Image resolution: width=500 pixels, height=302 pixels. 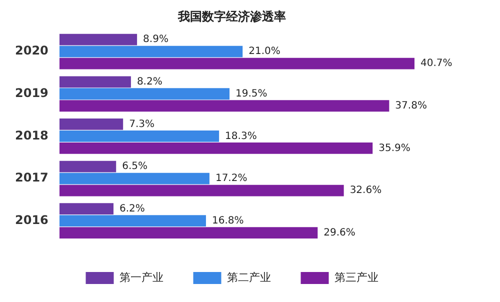 What do you see at coordinates (248, 277) in the screenshot?
I see `legend-label: 第二产业` at bounding box center [248, 277].